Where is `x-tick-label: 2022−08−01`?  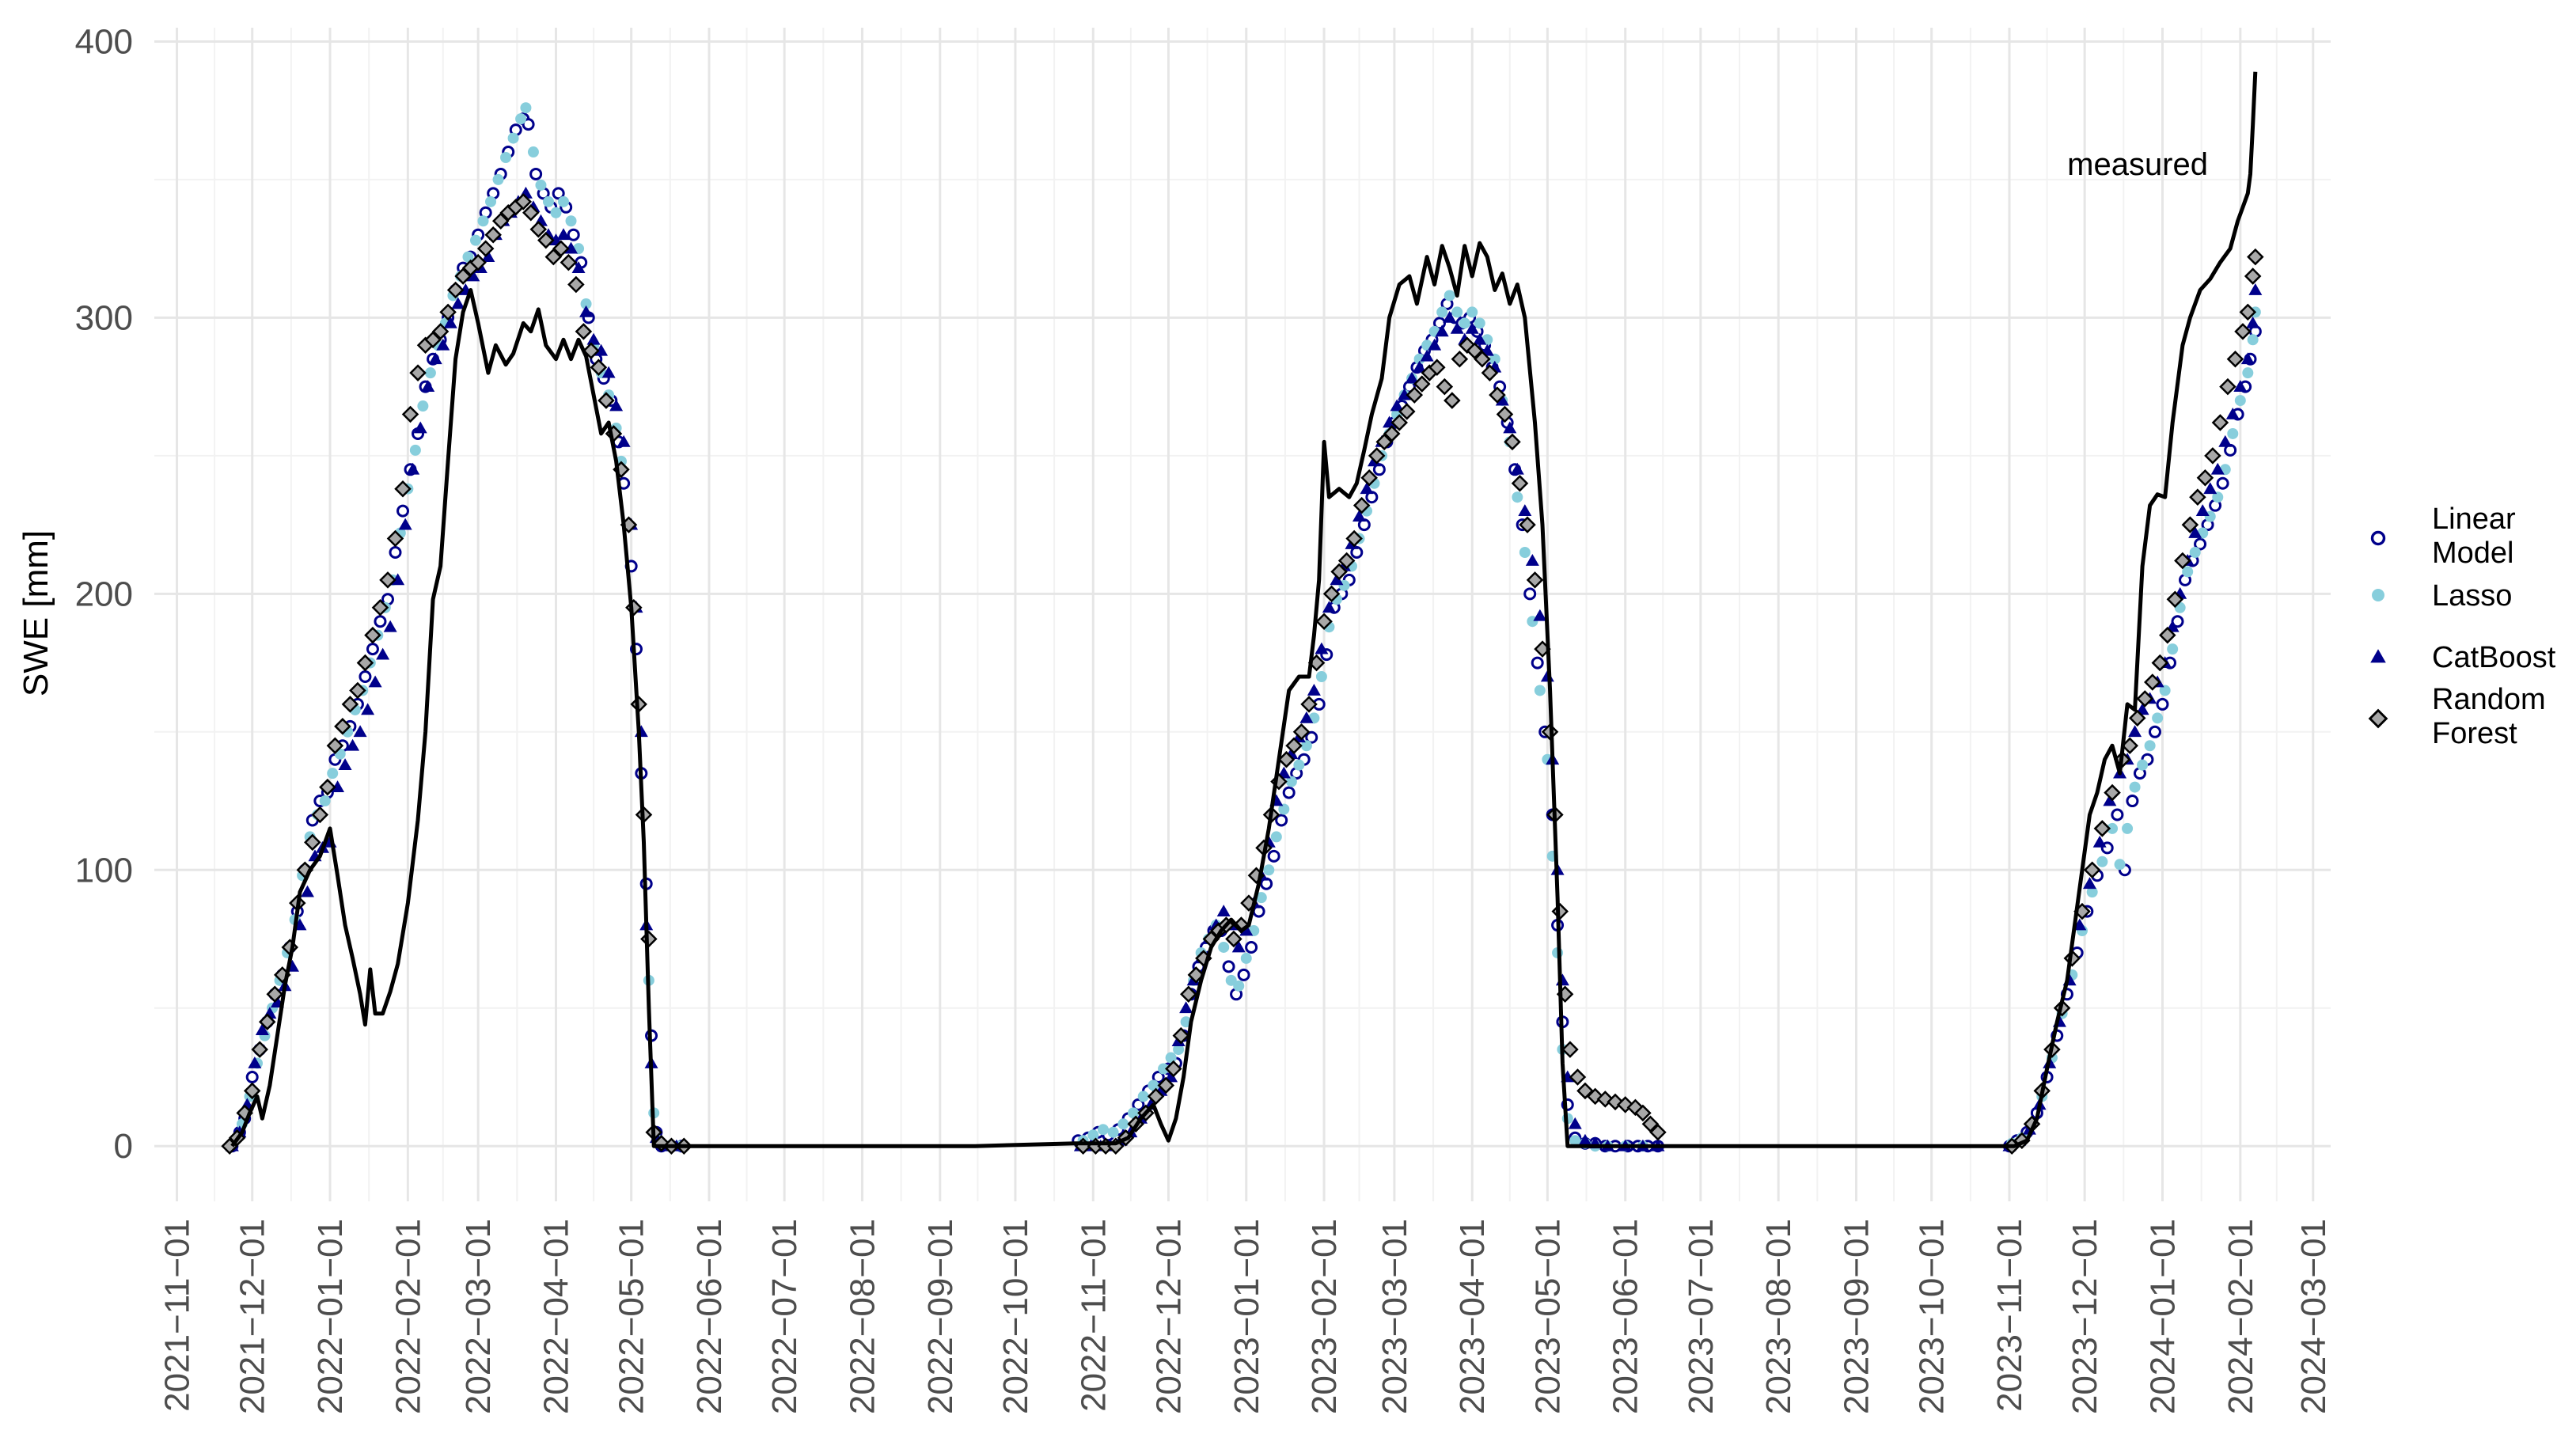
x-tick-label: 2022−08−01 is located at coordinates (862, 1316).